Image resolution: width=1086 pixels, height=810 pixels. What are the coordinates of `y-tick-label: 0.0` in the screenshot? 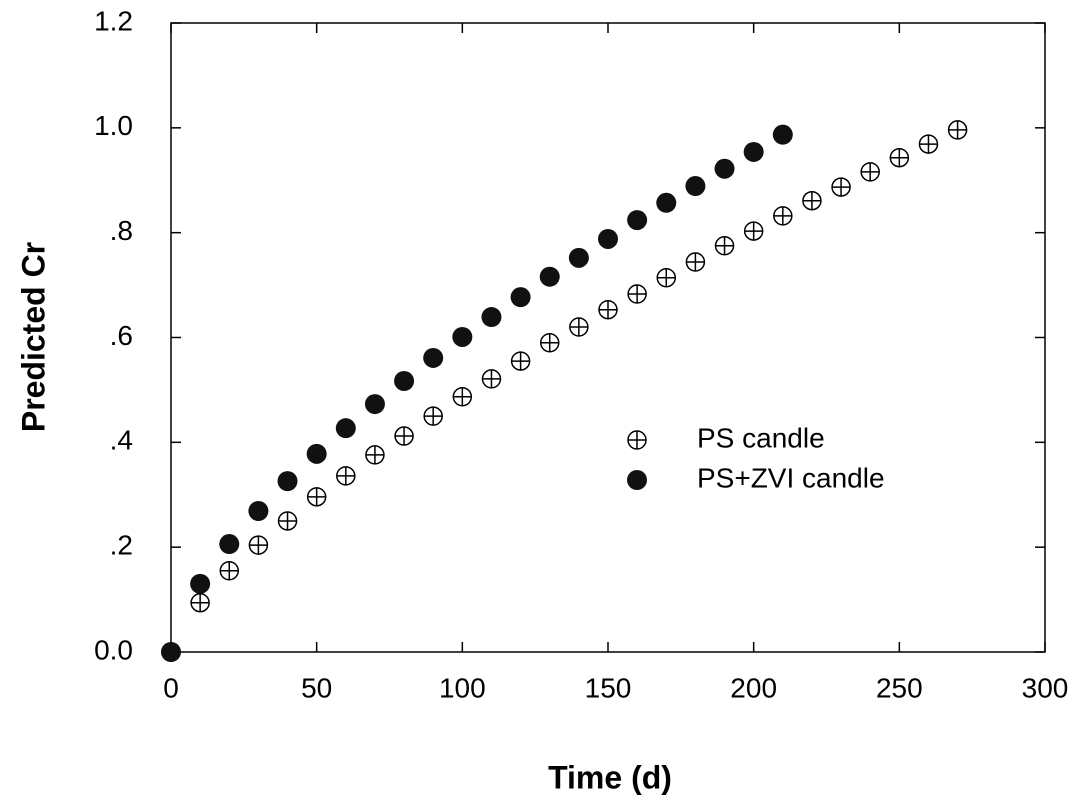 It's located at (113, 649).